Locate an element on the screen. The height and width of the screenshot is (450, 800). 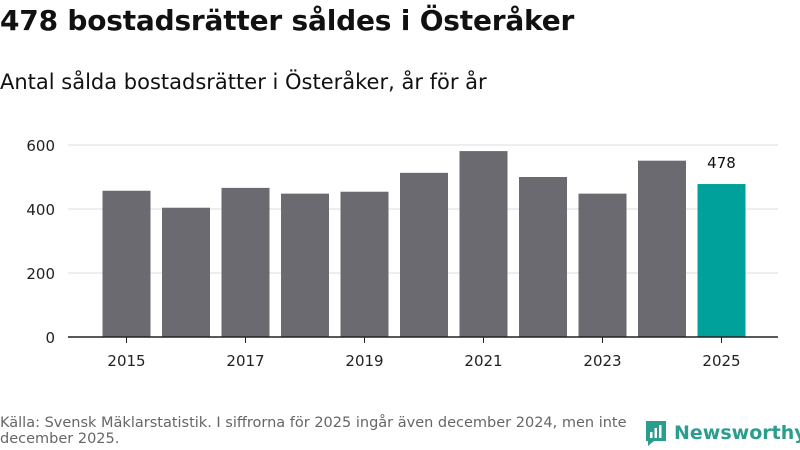
x-tick-label-2021: 2021 is located at coordinates (483, 361).